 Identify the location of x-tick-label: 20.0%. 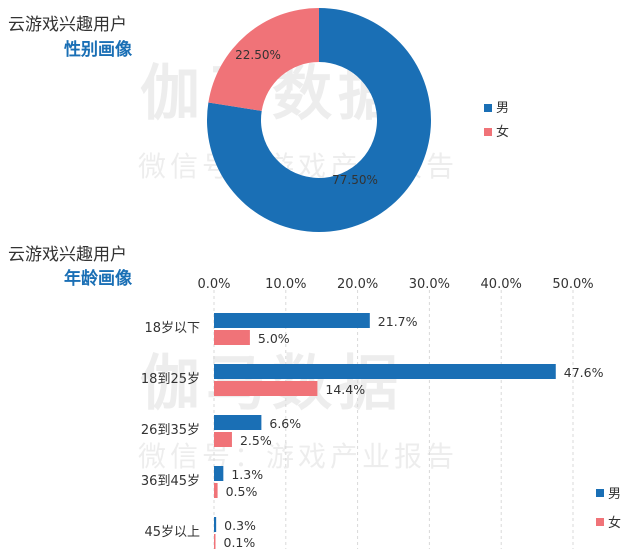
(357, 284).